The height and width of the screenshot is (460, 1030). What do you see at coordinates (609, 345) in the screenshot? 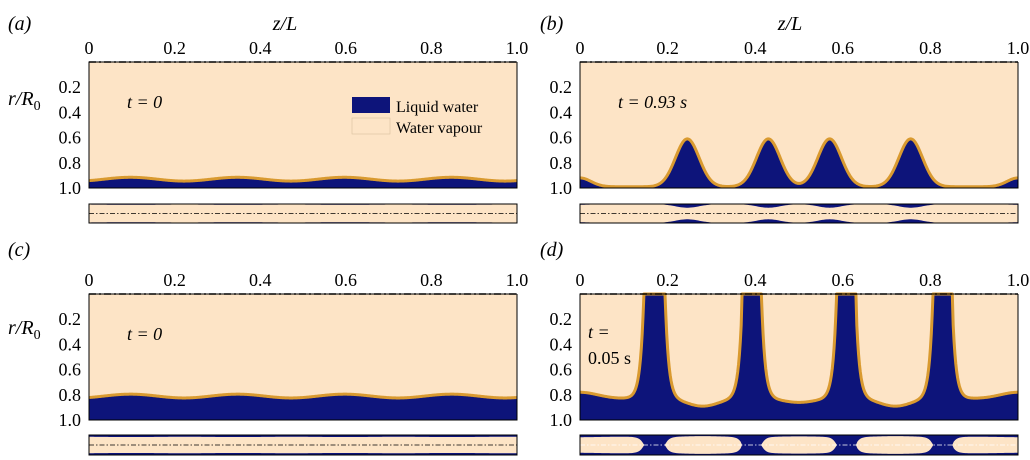
I see `time-label-d: t = 0.05 s` at bounding box center [609, 345].